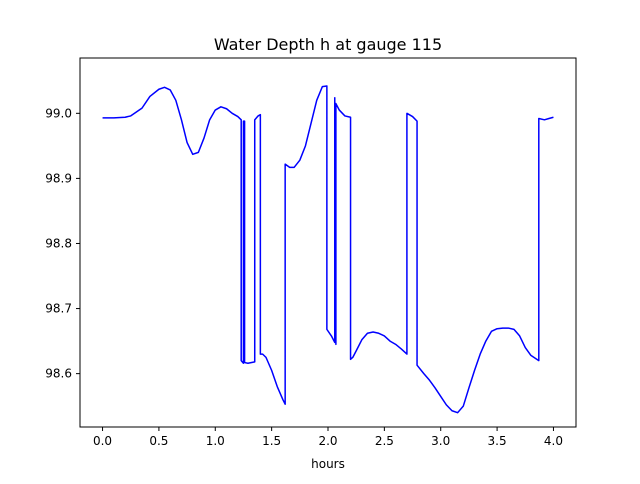 Image resolution: width=640 pixels, height=484 pixels. What do you see at coordinates (215, 441) in the screenshot?
I see `x-tick-label: 1.0` at bounding box center [215, 441].